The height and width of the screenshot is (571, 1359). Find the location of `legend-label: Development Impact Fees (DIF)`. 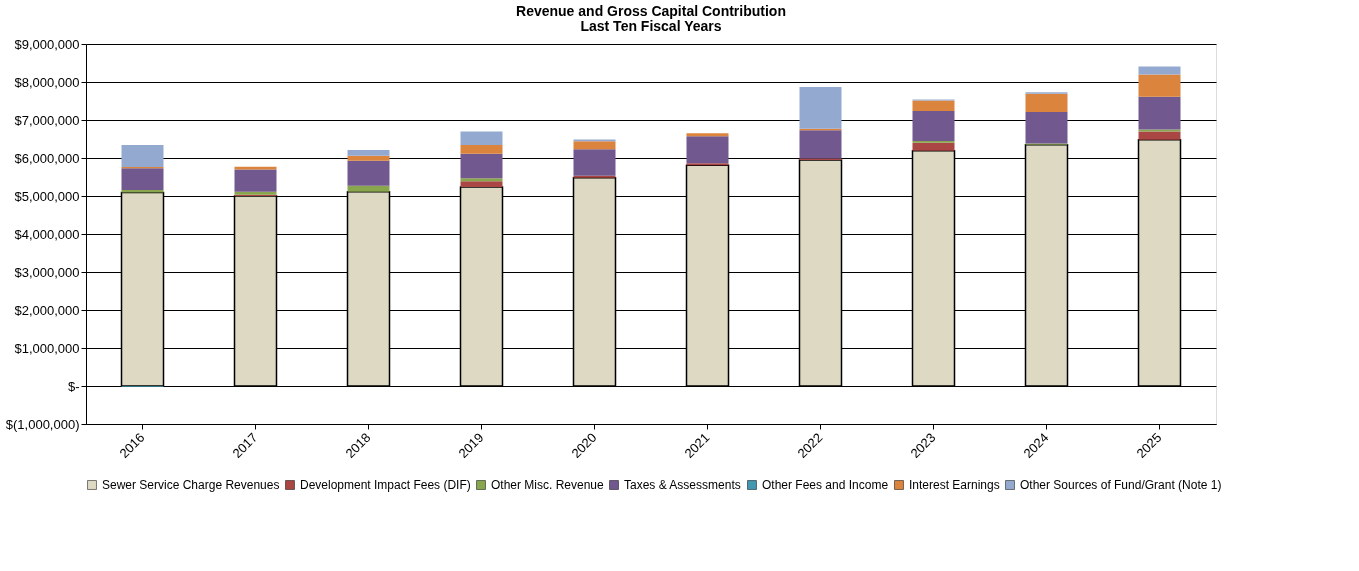

legend-label: Development Impact Fees (DIF) is located at coordinates (385, 485).